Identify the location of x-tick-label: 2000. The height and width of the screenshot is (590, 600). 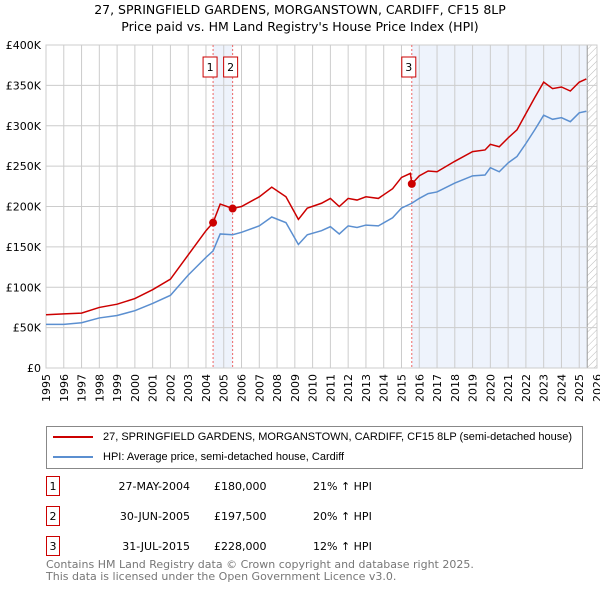
(135, 388).